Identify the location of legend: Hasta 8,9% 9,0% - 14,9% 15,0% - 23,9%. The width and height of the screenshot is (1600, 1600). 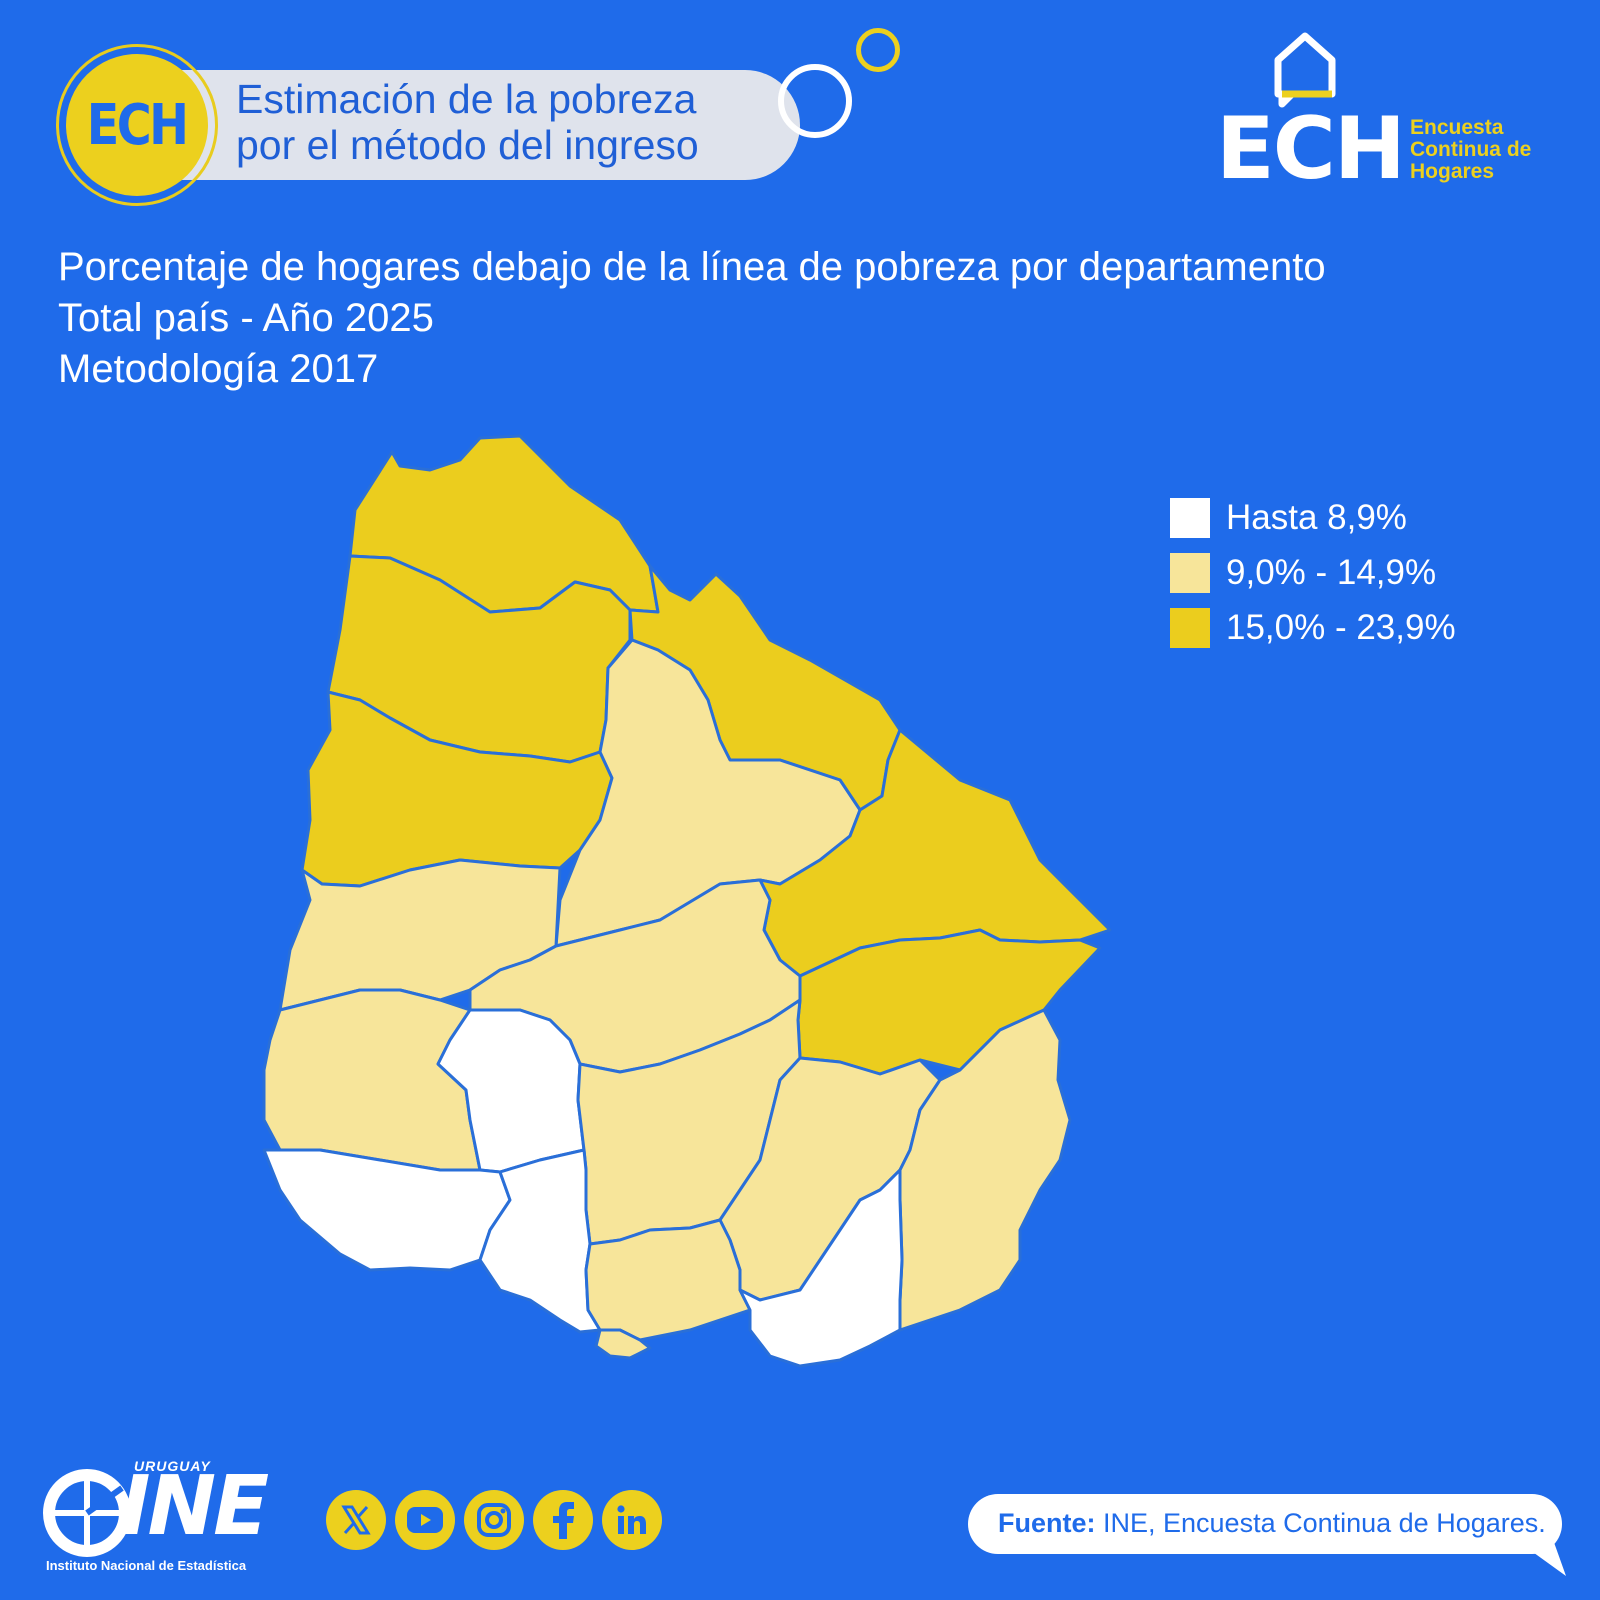
(1313, 572).